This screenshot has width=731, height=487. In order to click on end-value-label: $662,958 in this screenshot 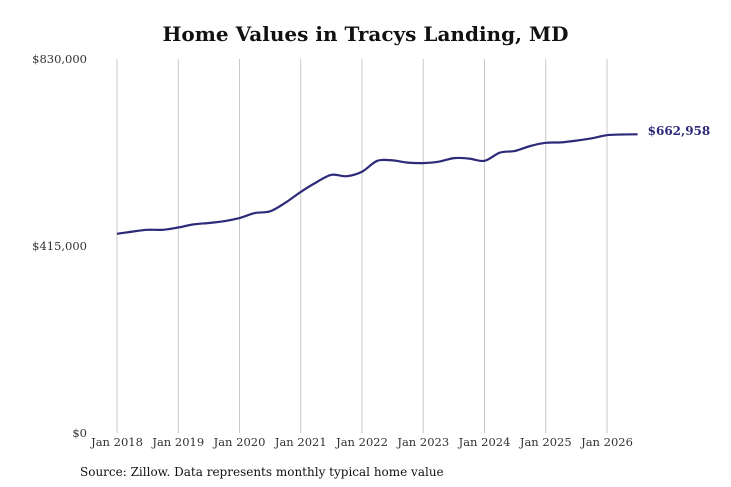, I will do `click(679, 131)`.